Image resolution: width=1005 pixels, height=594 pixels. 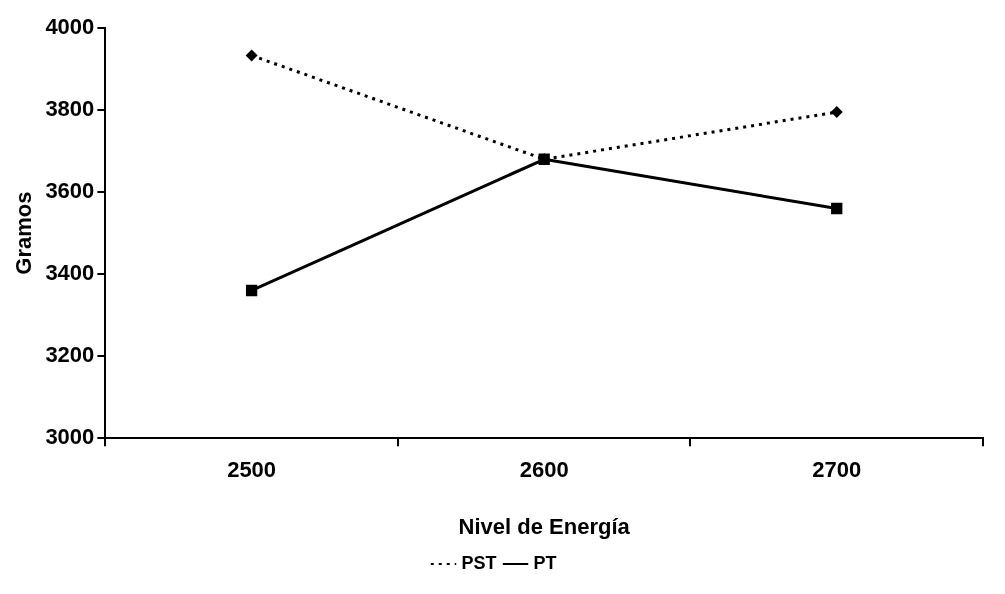 I want to click on legend-label: PT, so click(x=545, y=562).